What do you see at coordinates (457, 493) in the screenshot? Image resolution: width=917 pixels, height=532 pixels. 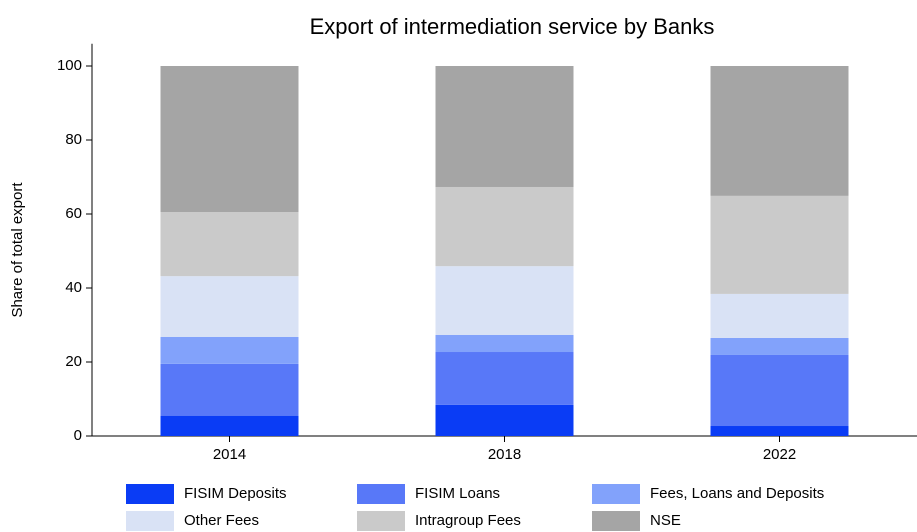 I see `legend-label: FISIM Loans` at bounding box center [457, 493].